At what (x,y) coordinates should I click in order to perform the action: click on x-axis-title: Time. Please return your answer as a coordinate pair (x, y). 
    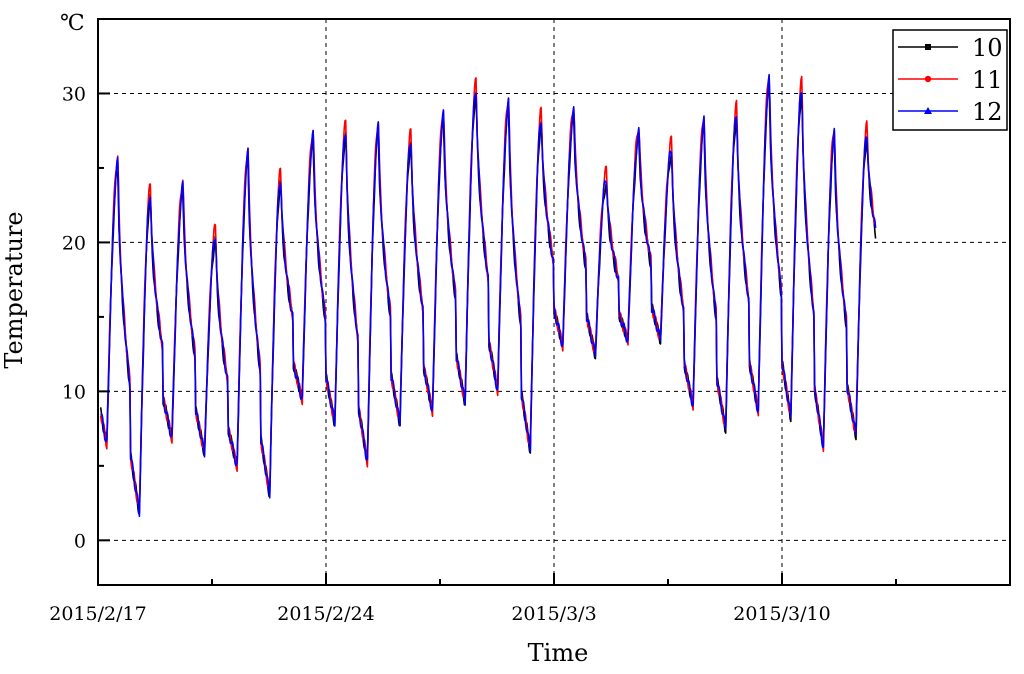
    Looking at the image, I should click on (558, 653).